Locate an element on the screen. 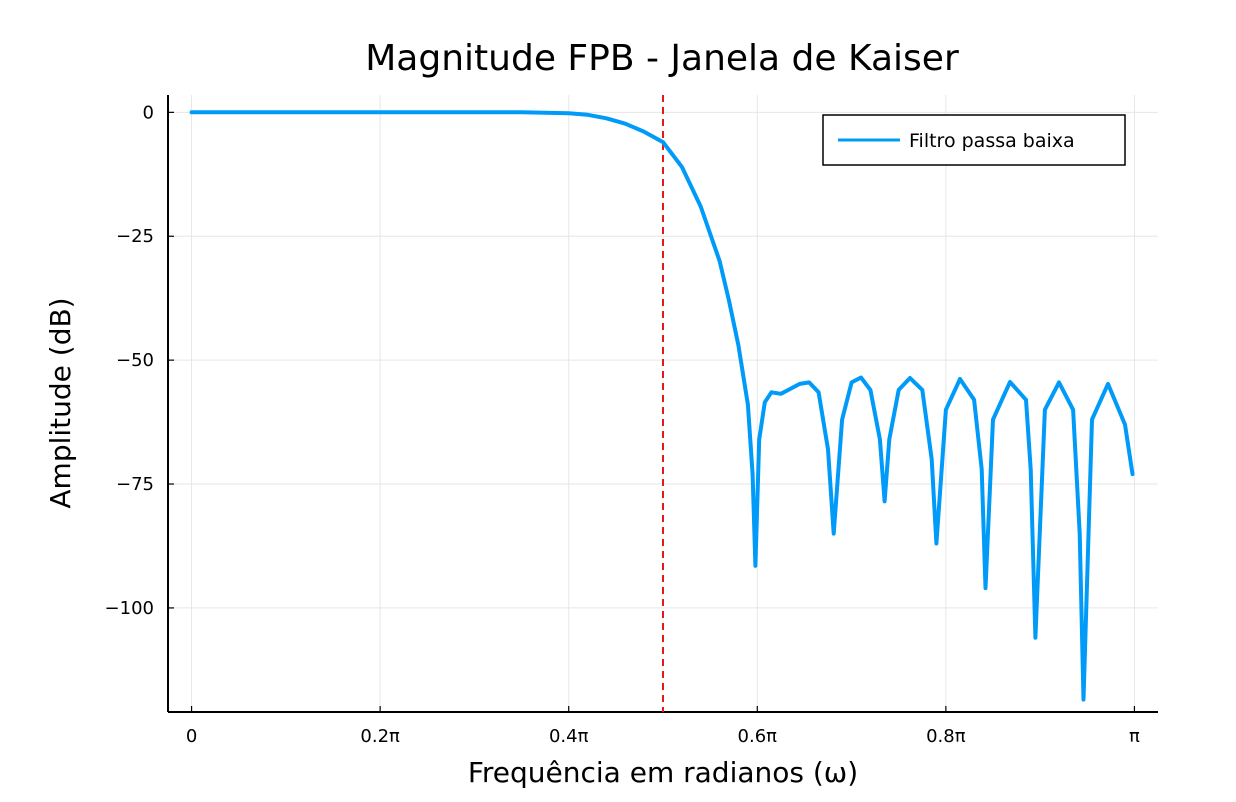  legend: Filtro passa baixa is located at coordinates (974, 140).